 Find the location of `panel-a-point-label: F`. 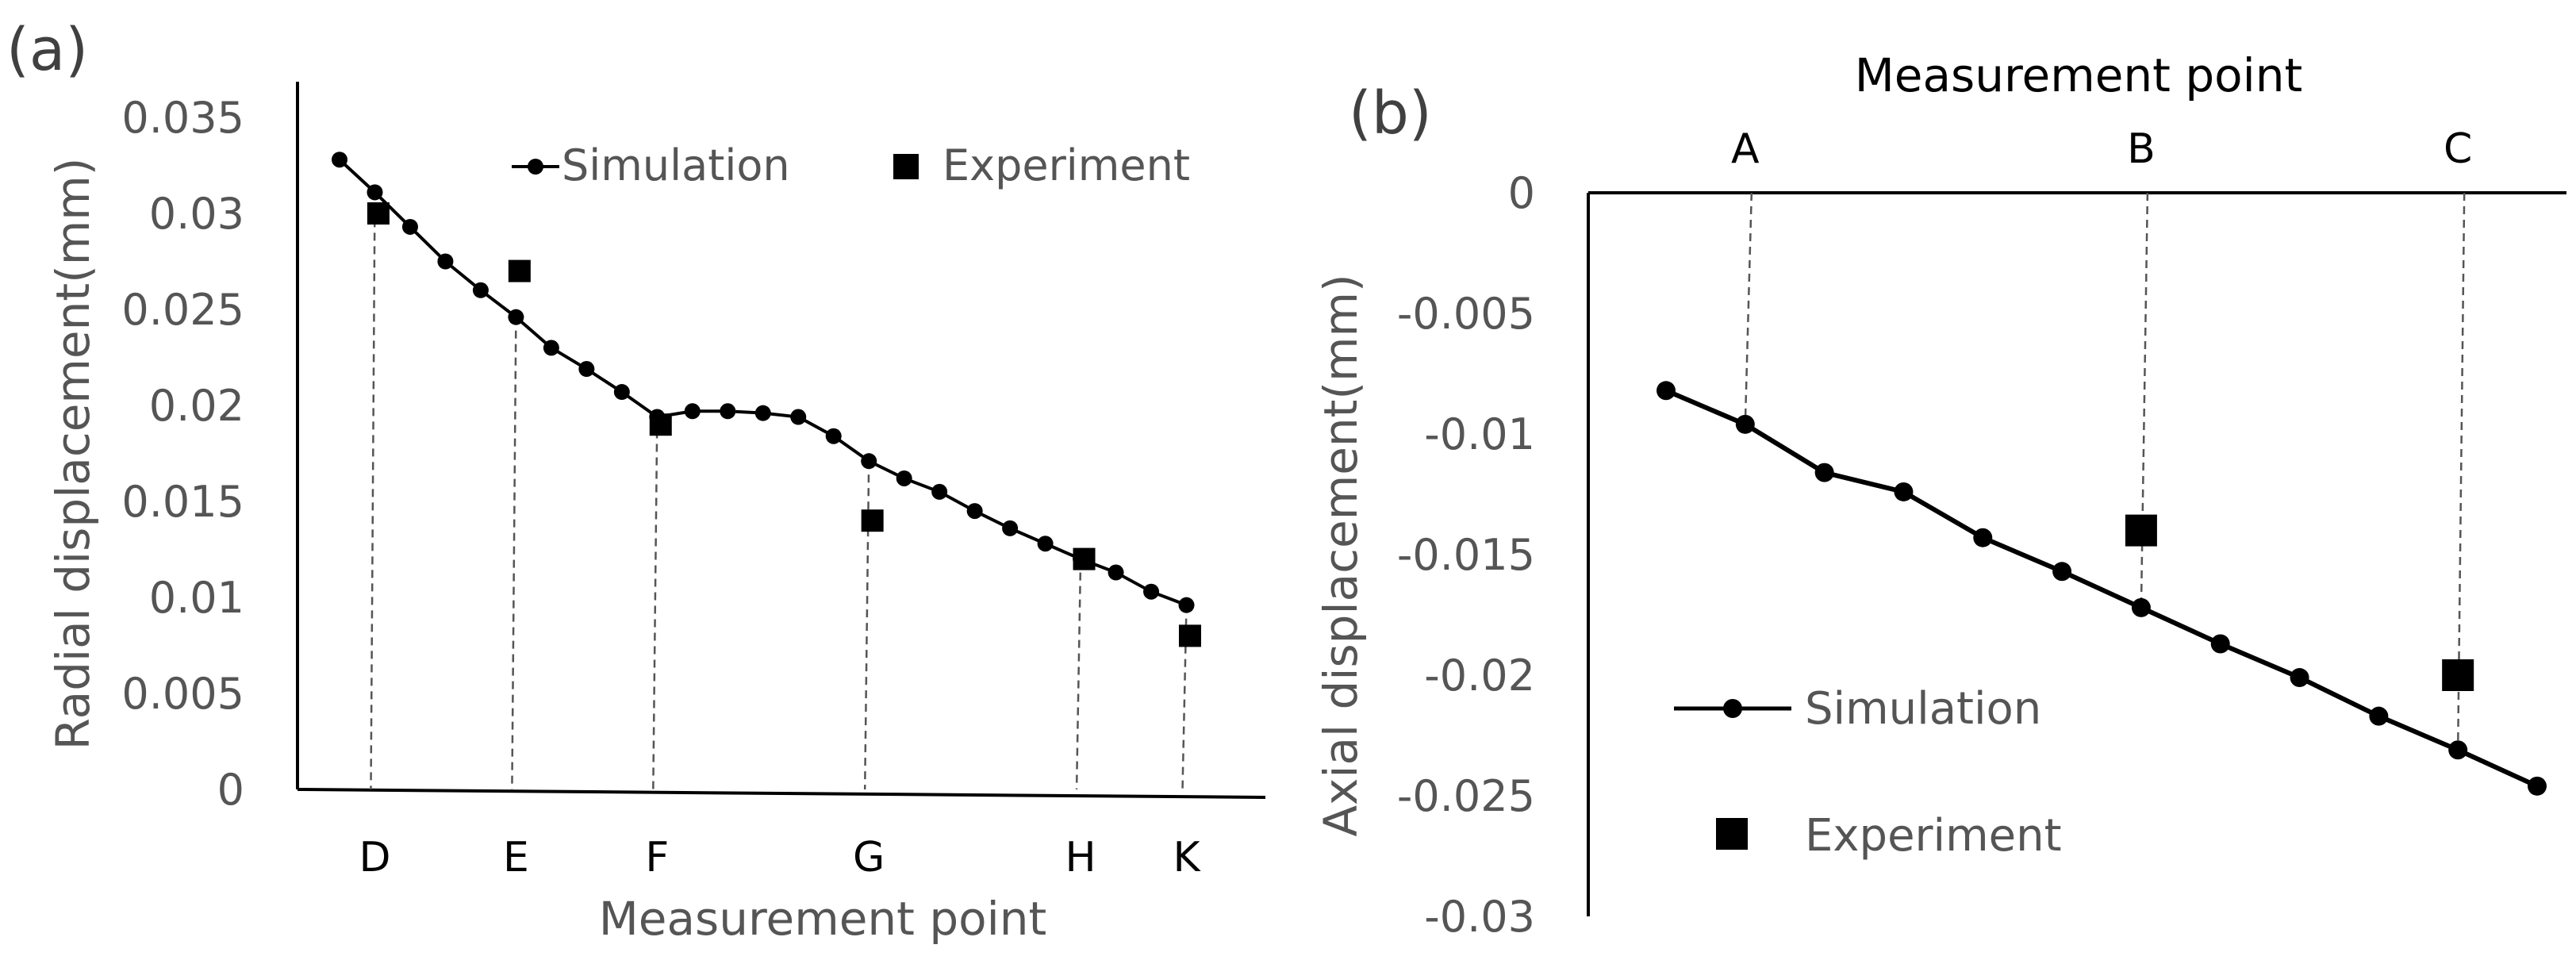

panel-a-point-label: F is located at coordinates (657, 858).